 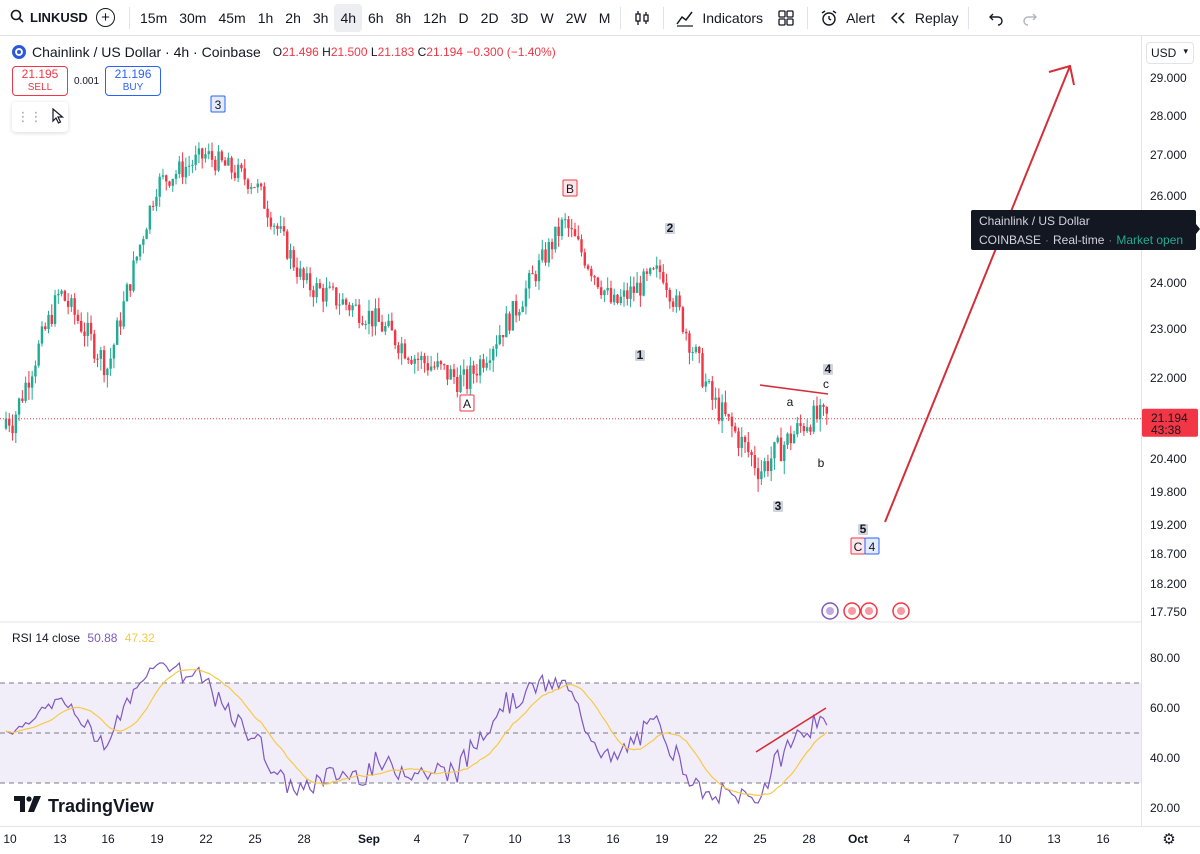 What do you see at coordinates (519, 17) in the screenshot?
I see `interval-3d: 3D` at bounding box center [519, 17].